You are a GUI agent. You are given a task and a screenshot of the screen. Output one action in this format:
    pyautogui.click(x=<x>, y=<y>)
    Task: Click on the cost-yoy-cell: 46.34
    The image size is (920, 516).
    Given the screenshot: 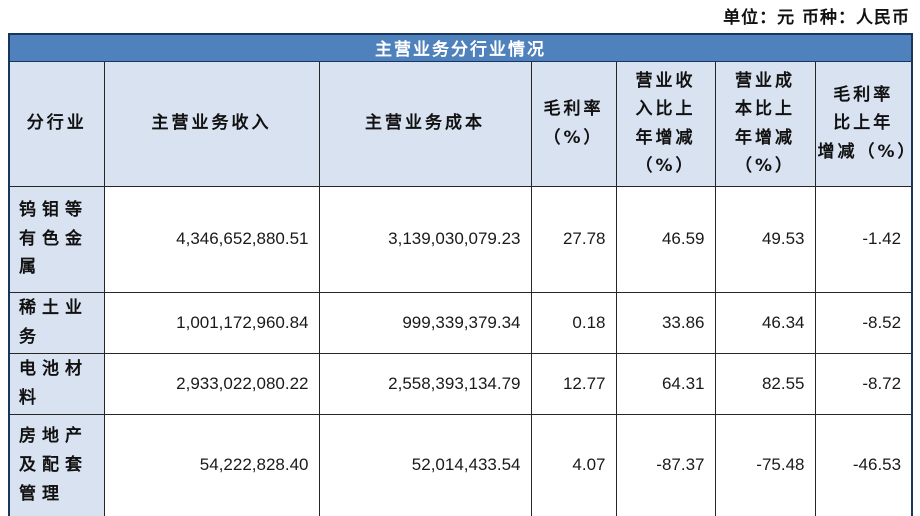 What is the action you would take?
    pyautogui.click(x=765, y=322)
    